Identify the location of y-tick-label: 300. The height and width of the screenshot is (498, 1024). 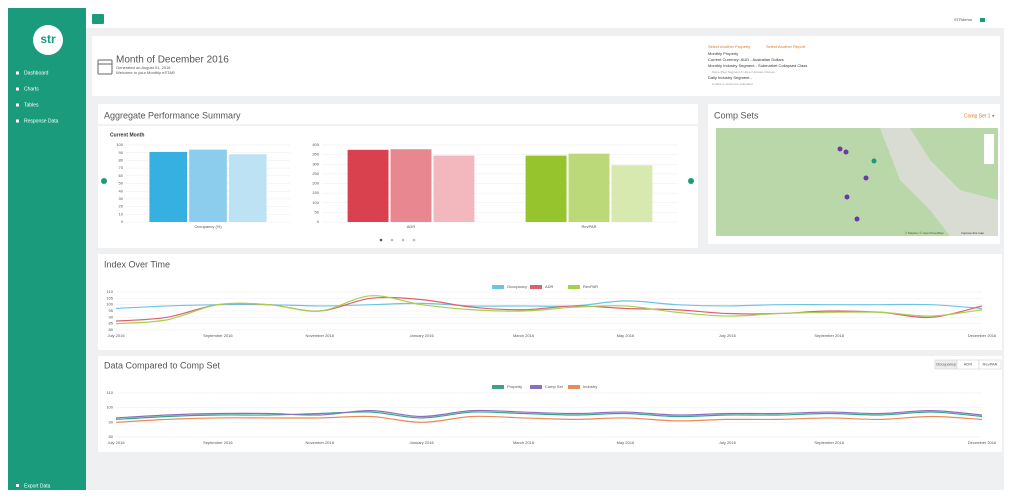
(315, 163).